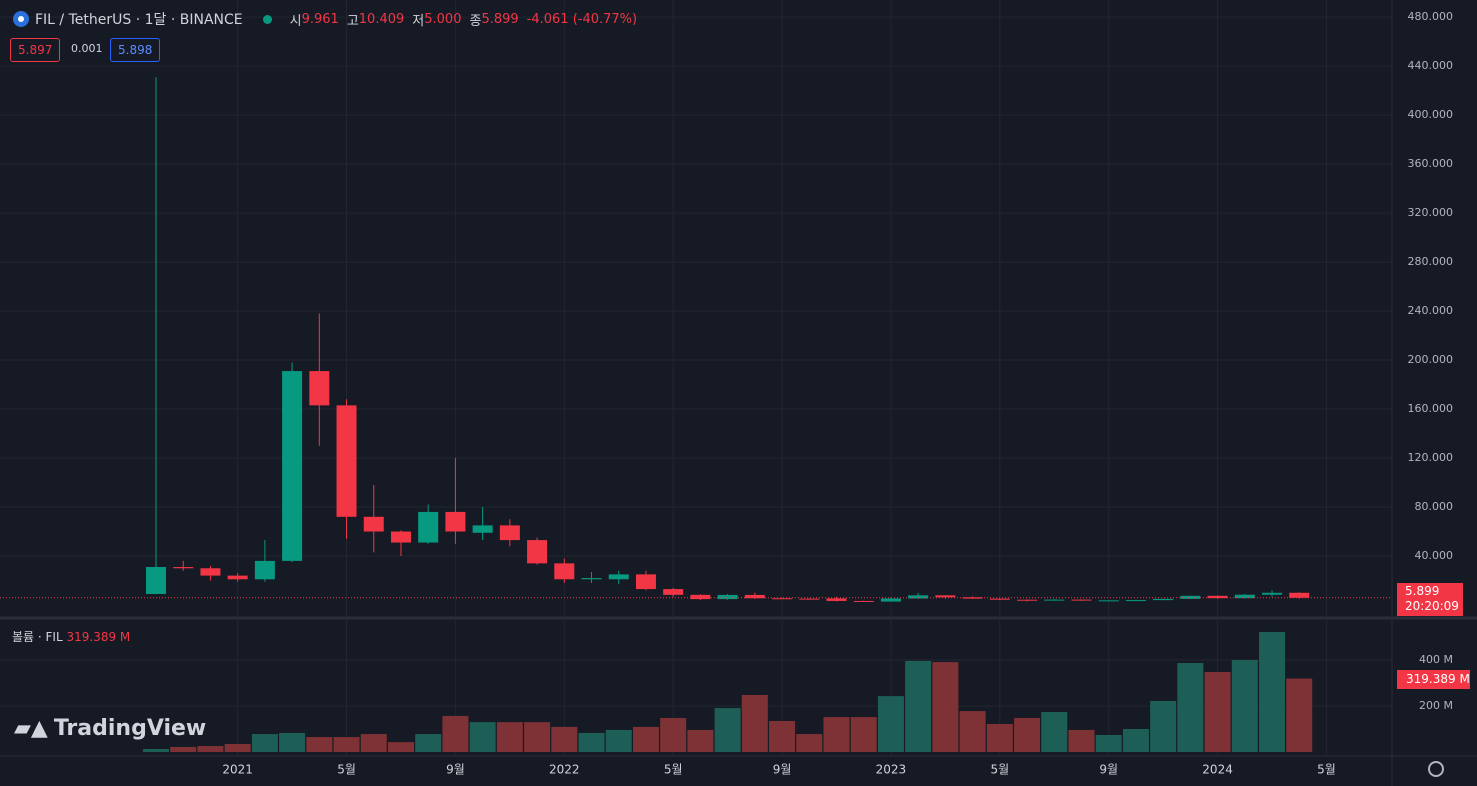 The height and width of the screenshot is (786, 1477). I want to click on low-label: 저, so click(418, 21).